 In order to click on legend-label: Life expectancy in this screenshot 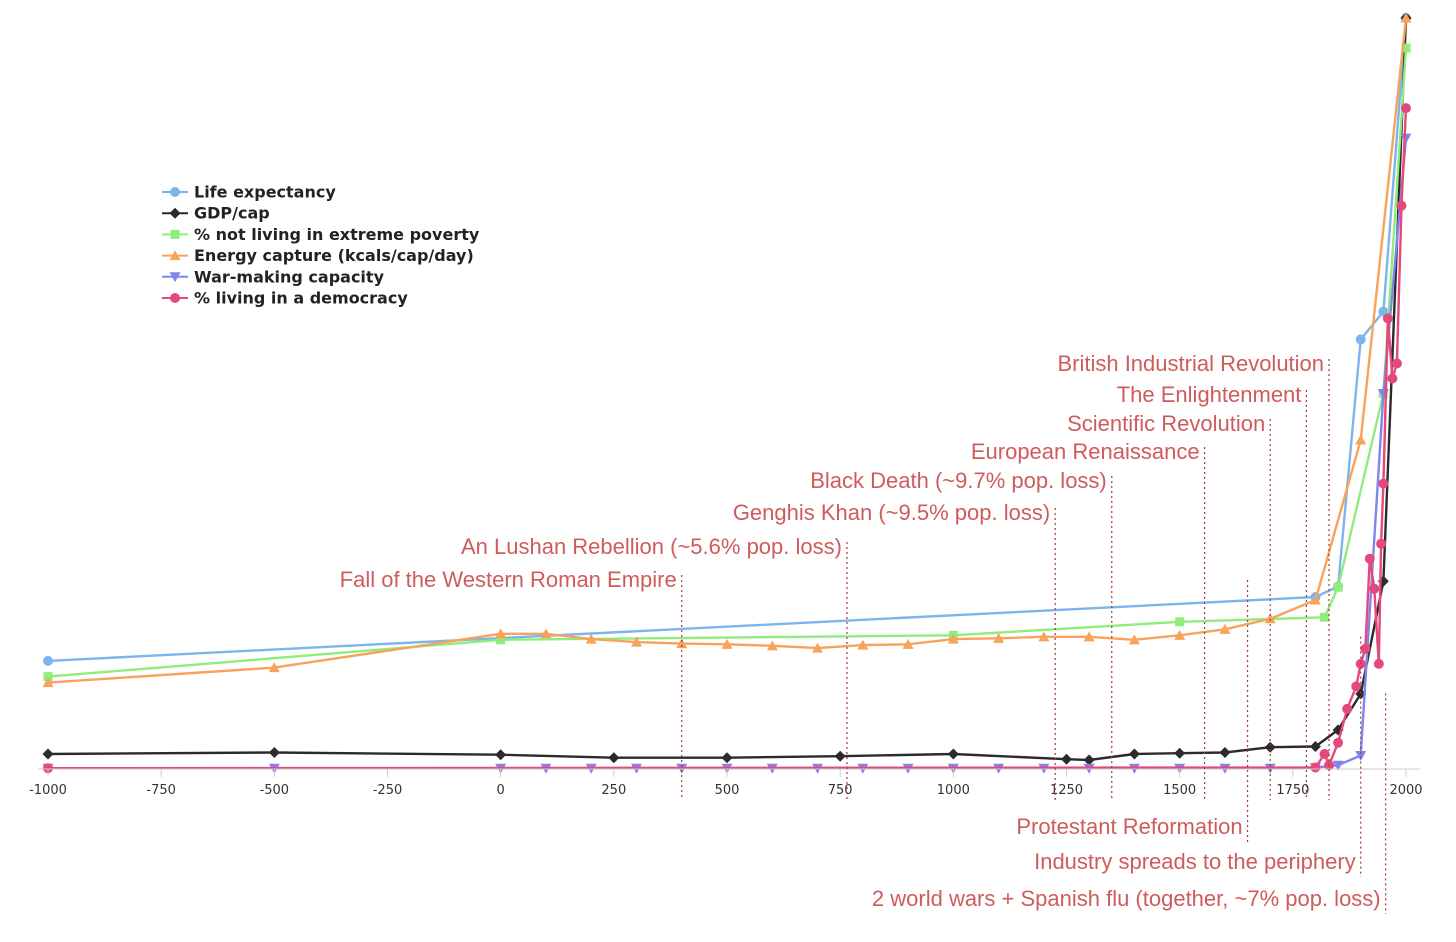, I will do `click(265, 192)`.